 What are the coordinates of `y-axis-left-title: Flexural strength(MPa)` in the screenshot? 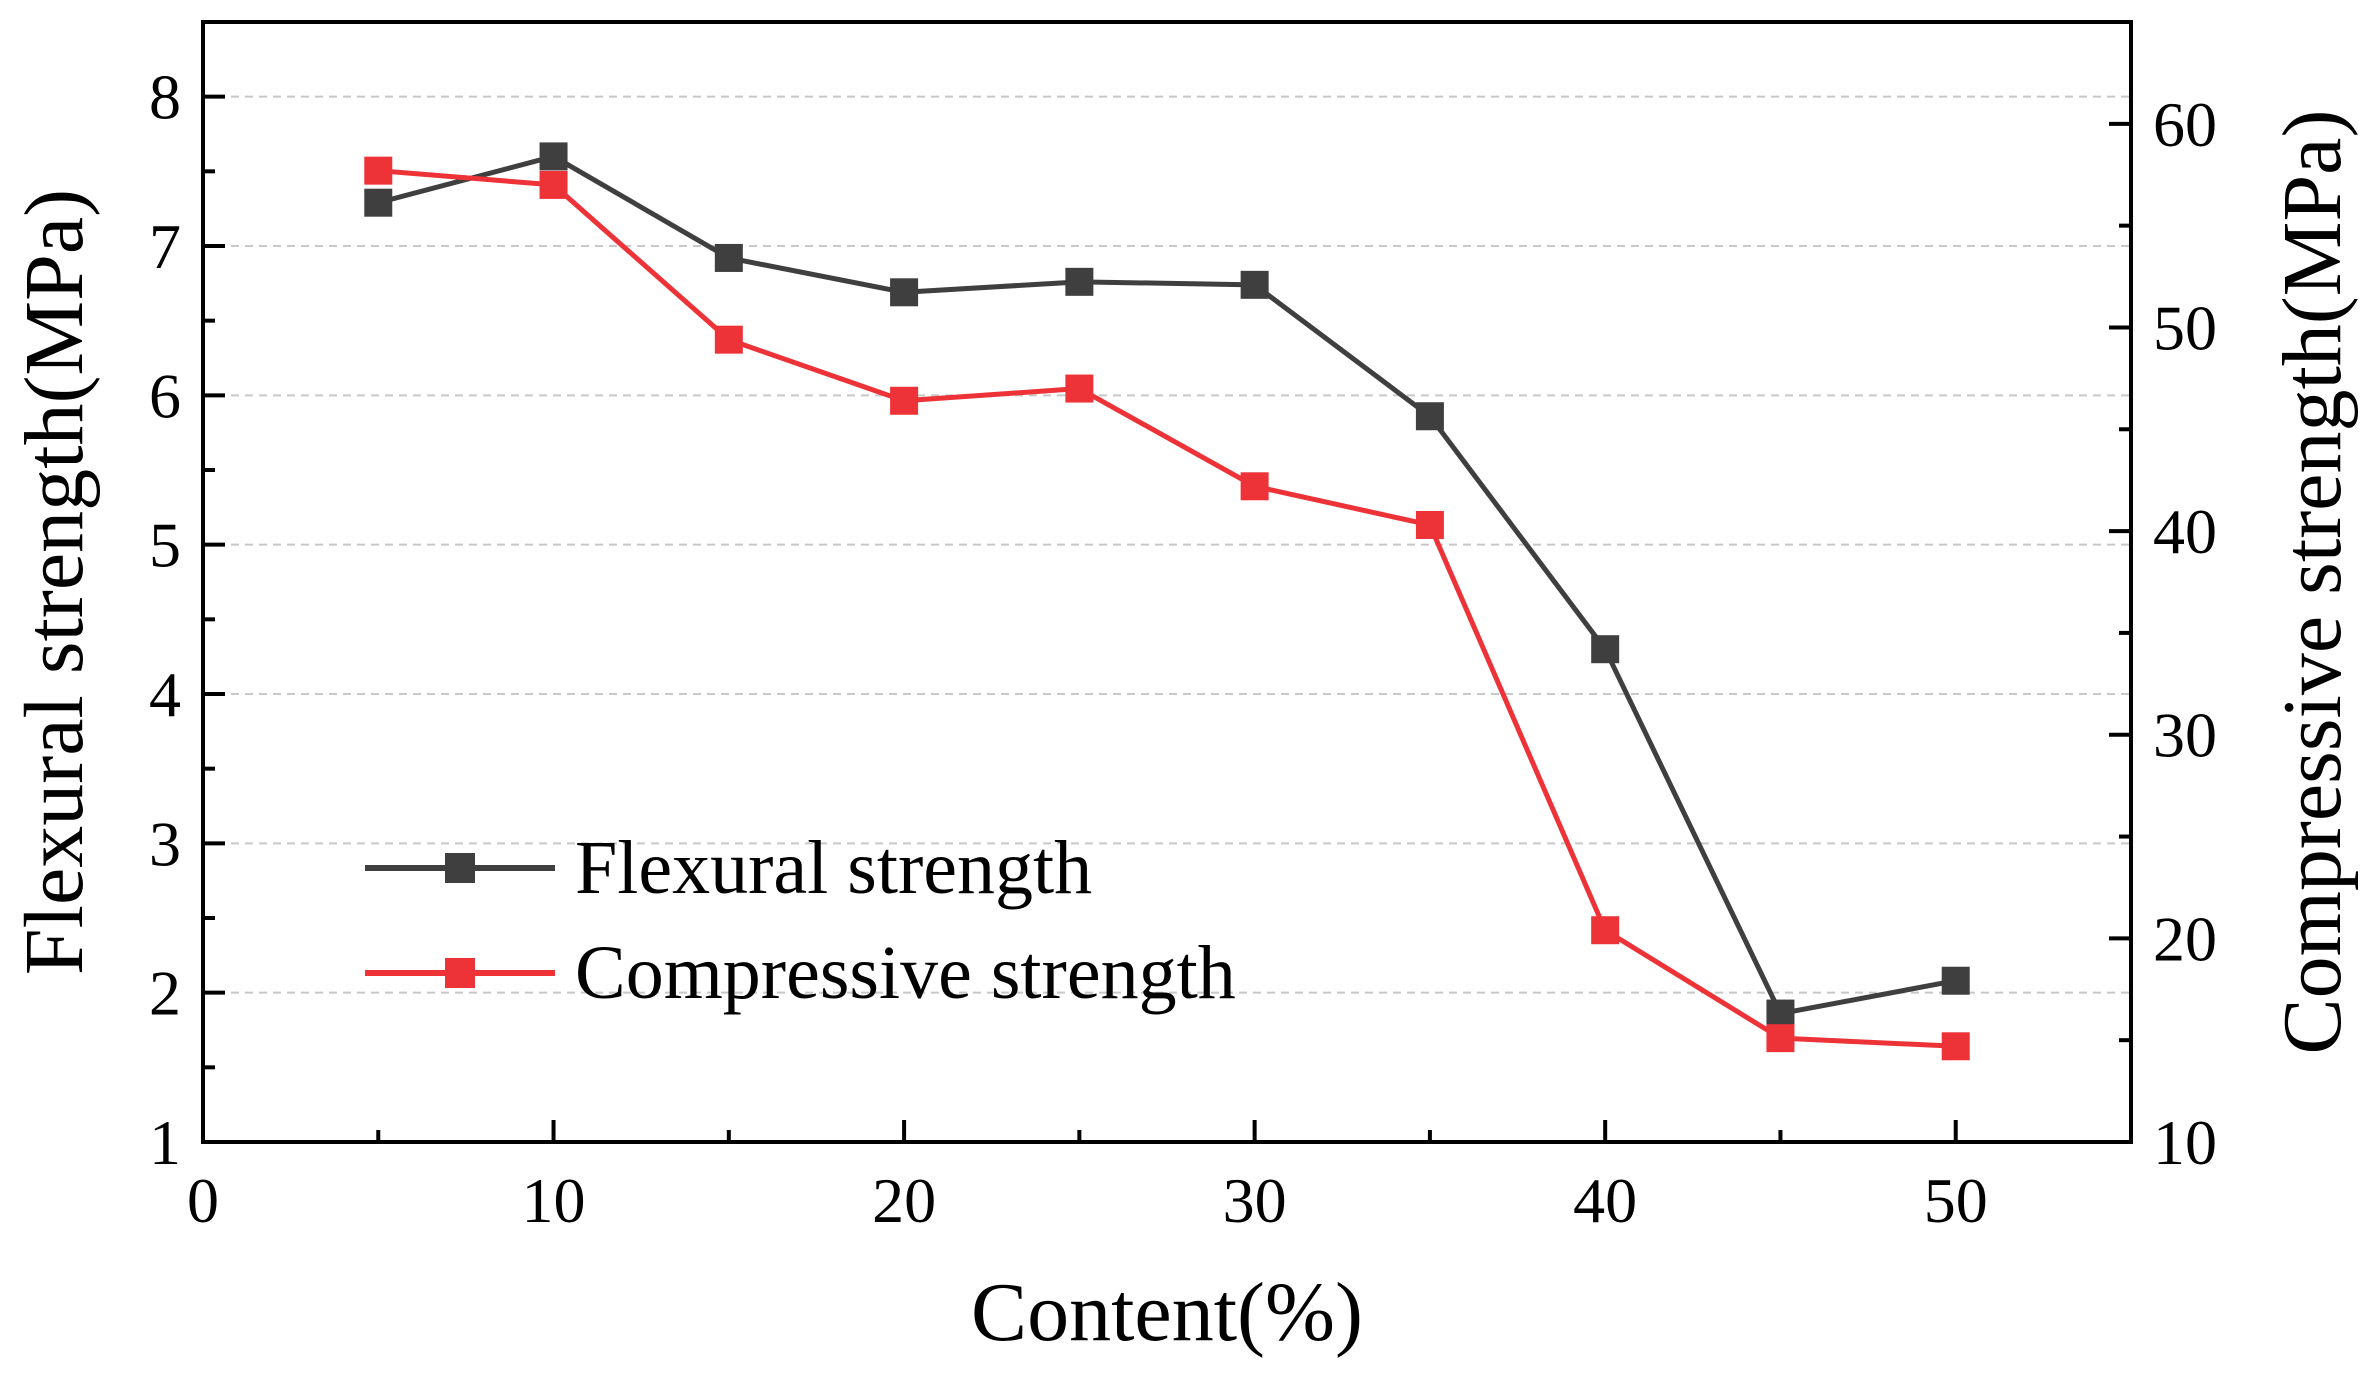 It's located at (54, 582).